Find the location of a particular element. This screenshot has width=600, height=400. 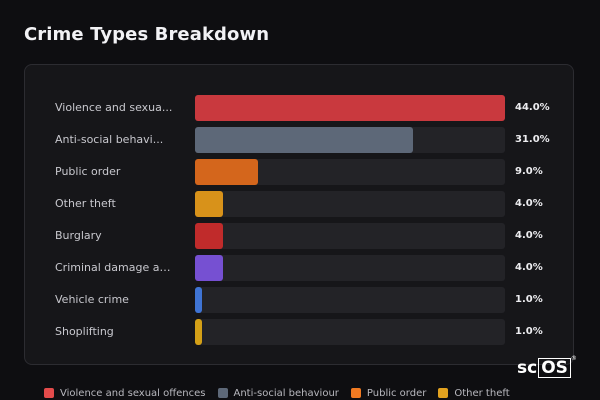

bar-row: Criminal damage an... 4.0% is located at coordinates (299, 268).